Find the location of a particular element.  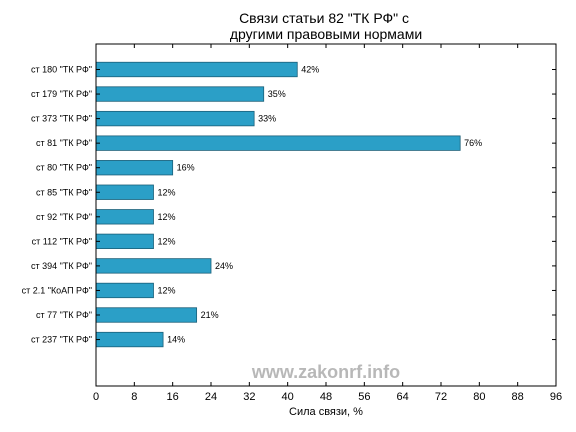

y-tick-label: ст 237 "ТК РФ" is located at coordinates (61, 340).